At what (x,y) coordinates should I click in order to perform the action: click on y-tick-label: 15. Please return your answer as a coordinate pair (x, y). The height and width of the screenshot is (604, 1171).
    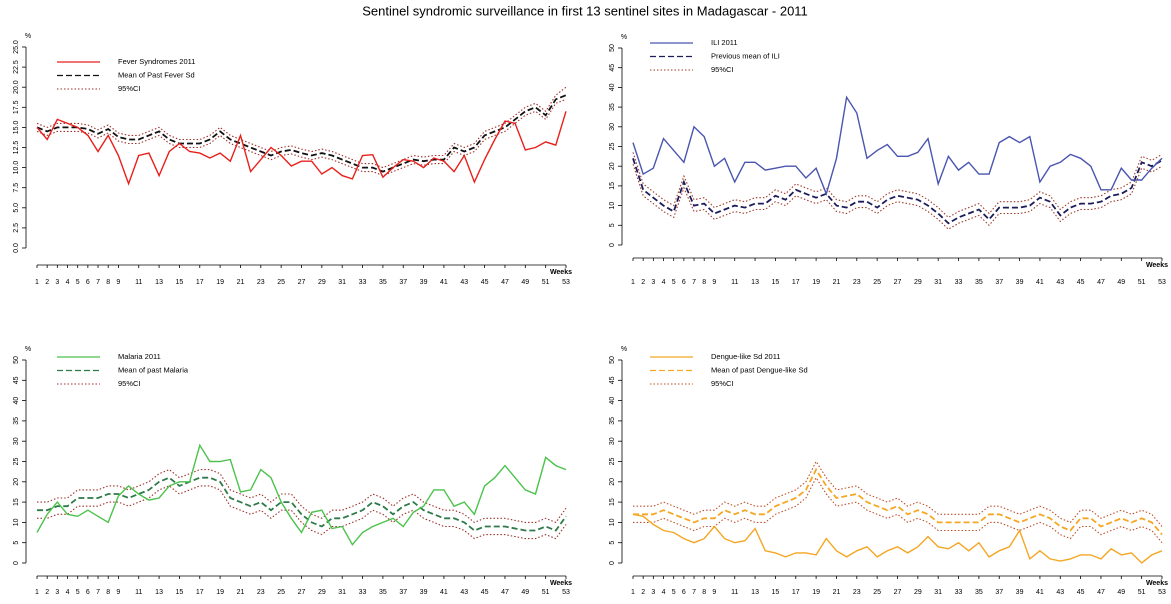
    Looking at the image, I should click on (16, 502).